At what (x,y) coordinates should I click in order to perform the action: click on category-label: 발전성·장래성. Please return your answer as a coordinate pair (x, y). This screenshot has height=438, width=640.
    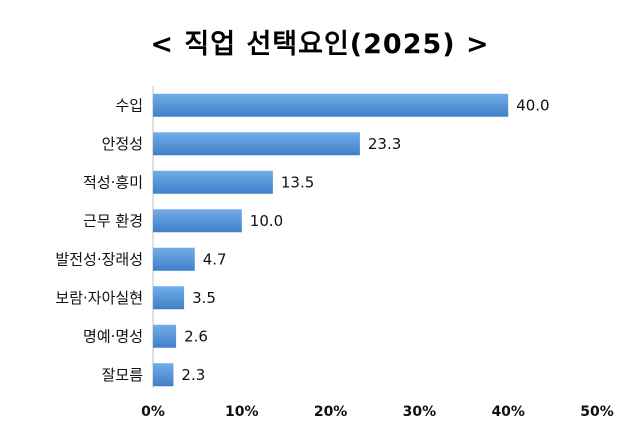
    Looking at the image, I should click on (99, 259).